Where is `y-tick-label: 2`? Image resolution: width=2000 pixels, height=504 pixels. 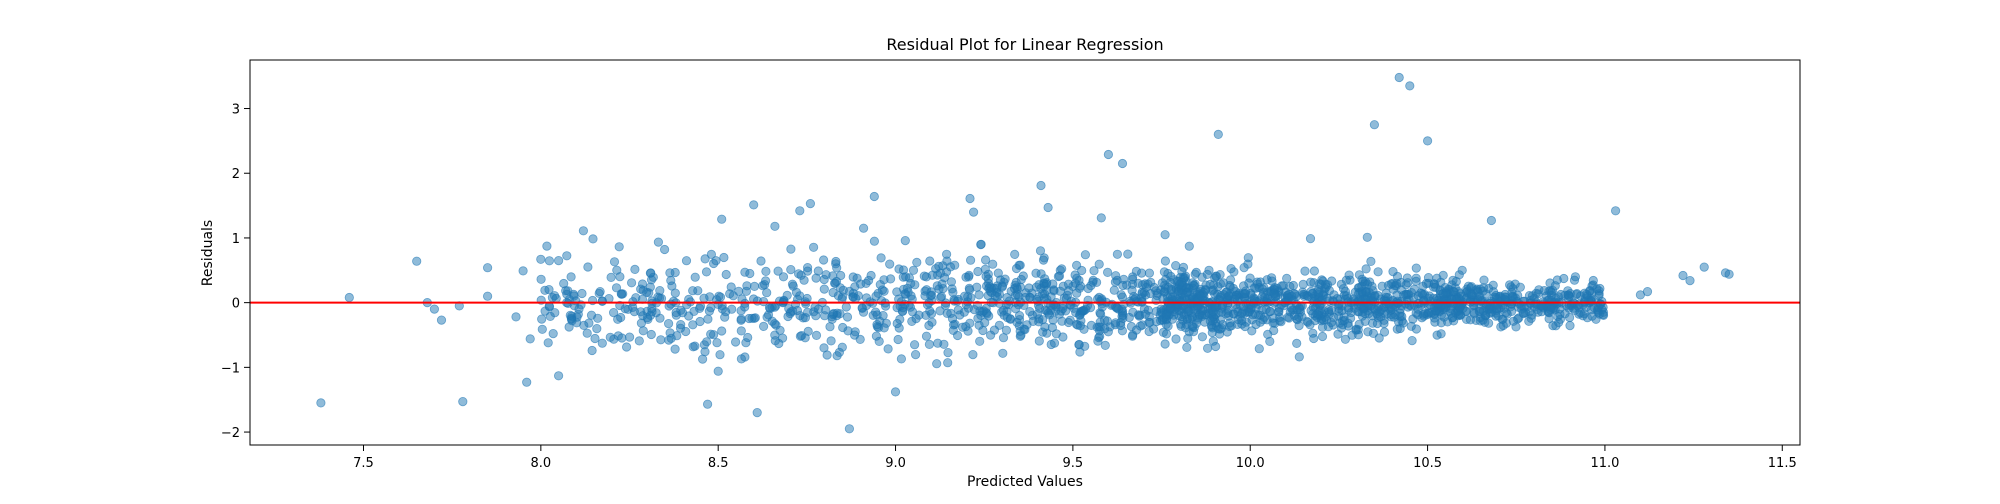
y-tick-label: 2 is located at coordinates (236, 174).